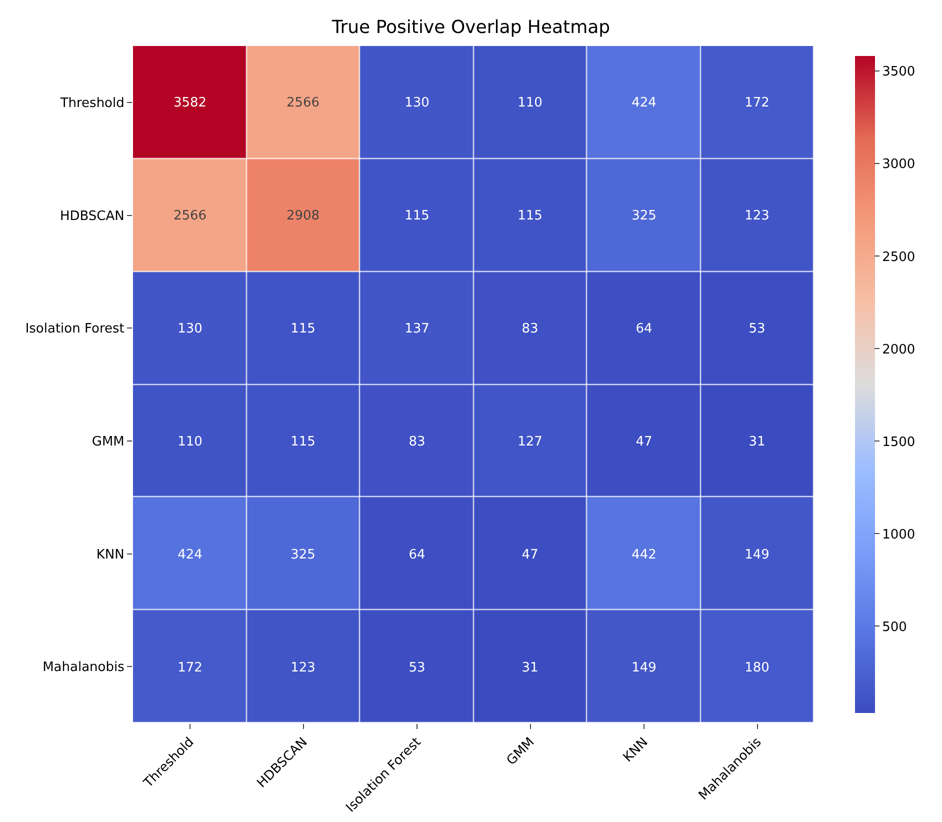 The height and width of the screenshot is (822, 942). What do you see at coordinates (757, 668) in the screenshot?
I see `data-label: 180` at bounding box center [757, 668].